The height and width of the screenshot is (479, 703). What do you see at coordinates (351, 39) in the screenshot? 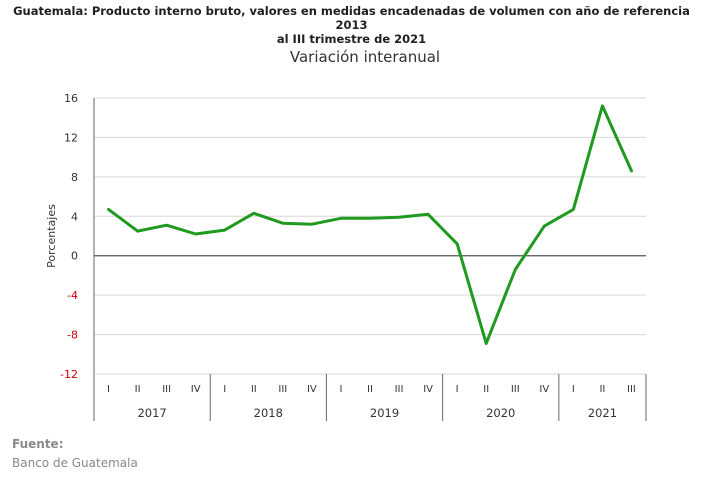
I see `chart-title-line-2: al III trimestre de 2021` at bounding box center [351, 39].